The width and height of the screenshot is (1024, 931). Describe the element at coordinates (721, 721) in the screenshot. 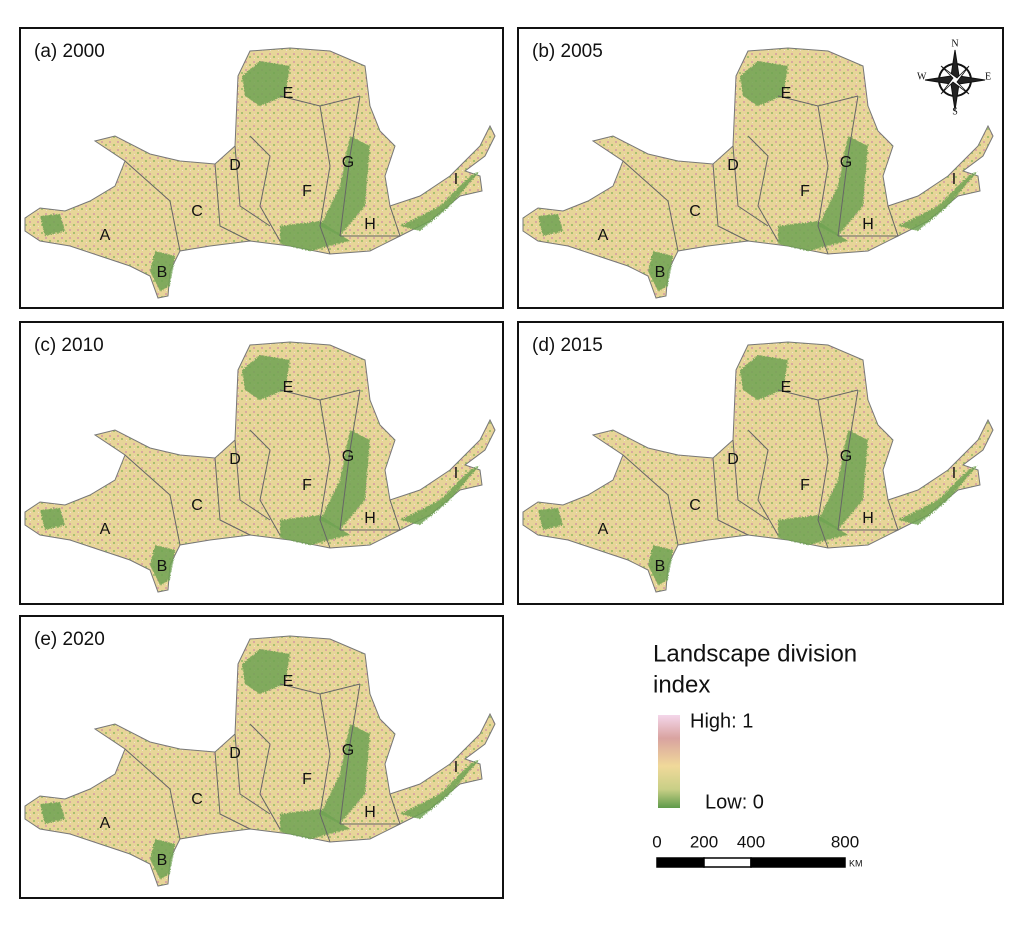

I see `legend-high: High: 1` at that location.